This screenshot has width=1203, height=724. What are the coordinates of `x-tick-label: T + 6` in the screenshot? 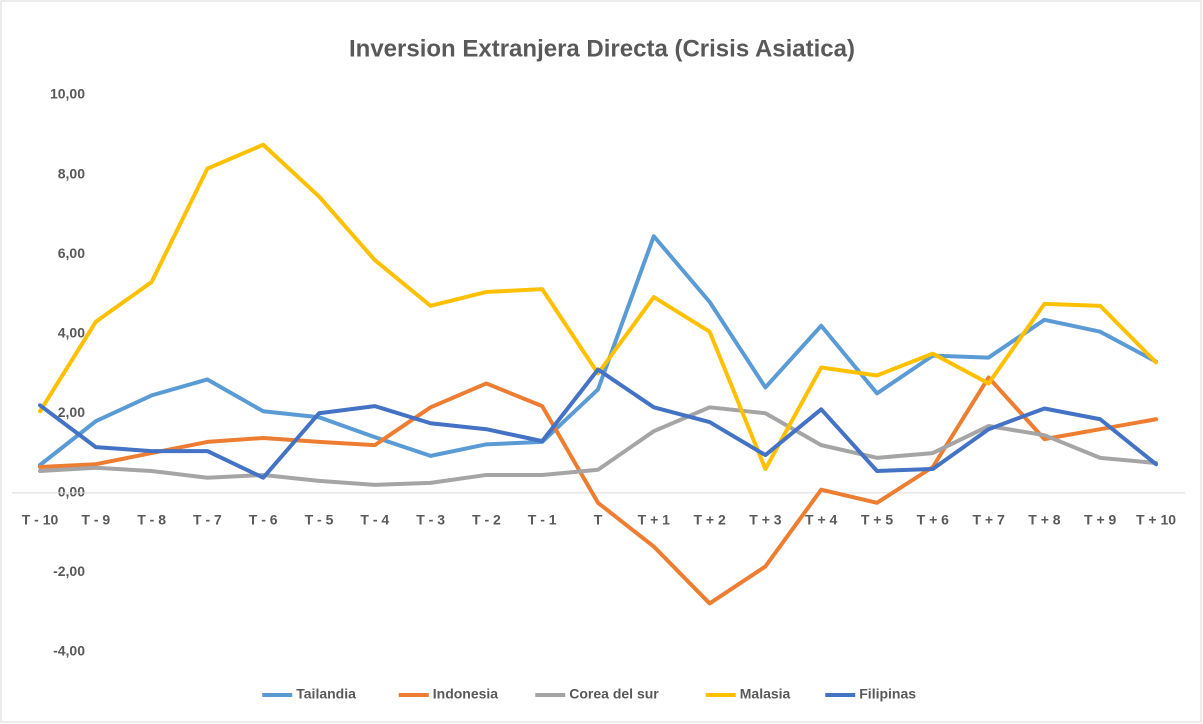 It's located at (933, 520).